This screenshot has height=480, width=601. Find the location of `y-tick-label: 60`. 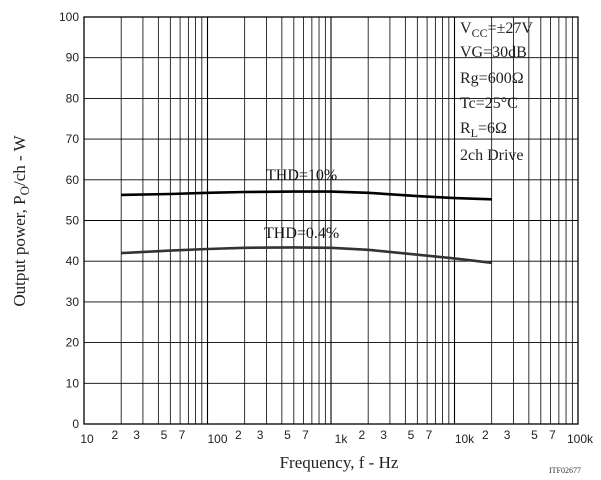

y-tick-label: 60 is located at coordinates (73, 180).